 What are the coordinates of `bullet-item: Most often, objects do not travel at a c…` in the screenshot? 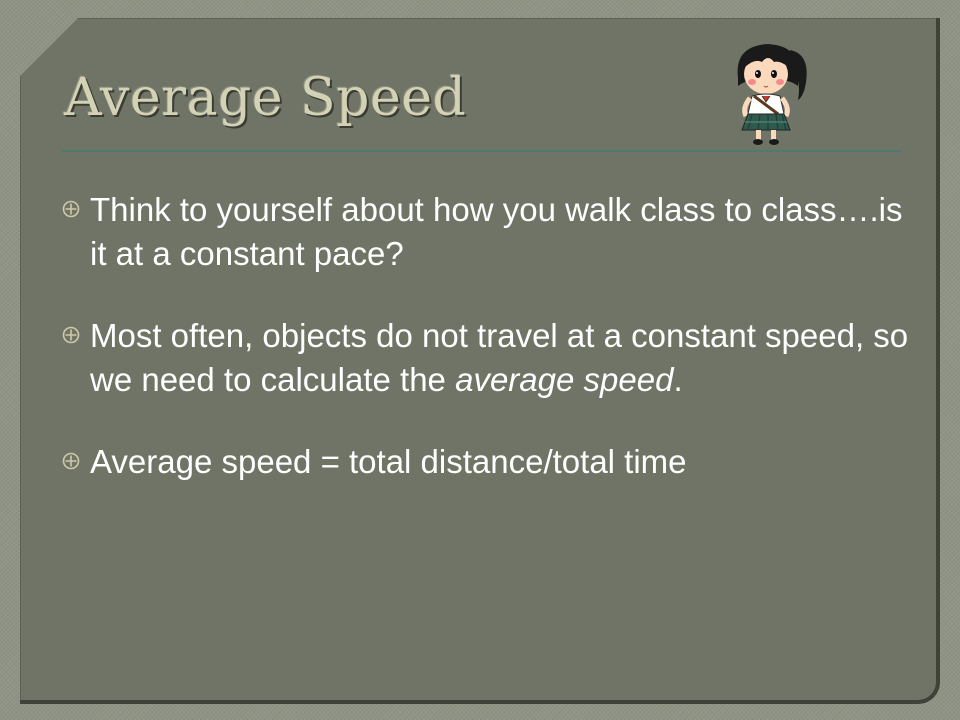 It's located at (490, 358).